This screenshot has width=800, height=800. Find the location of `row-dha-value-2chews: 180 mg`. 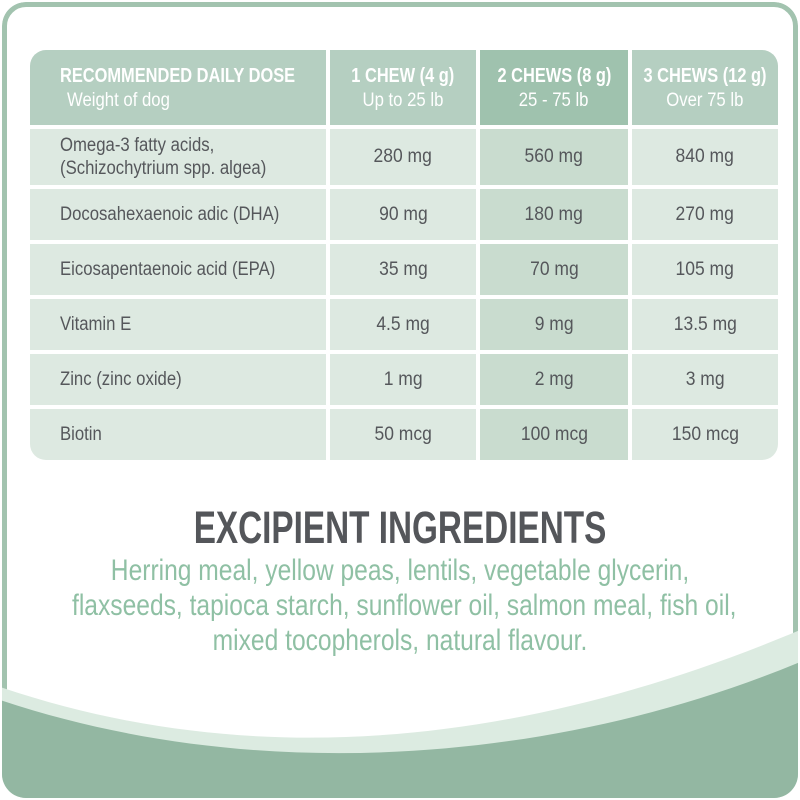

row-dha-value-2chews: 180 mg is located at coordinates (554, 214).